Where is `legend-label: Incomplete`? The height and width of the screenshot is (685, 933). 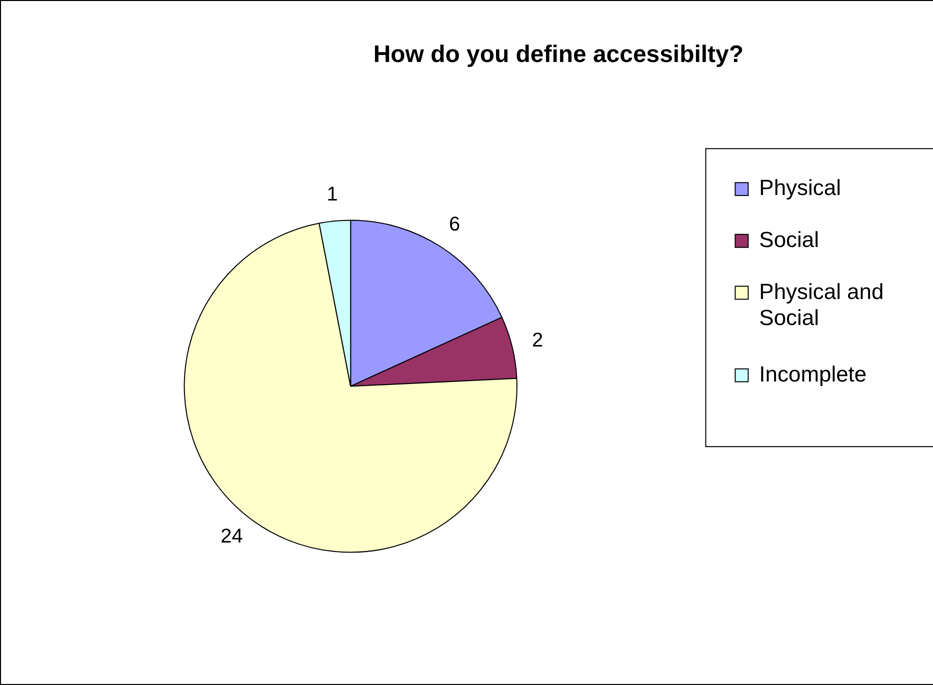 legend-label: Incomplete is located at coordinates (813, 373).